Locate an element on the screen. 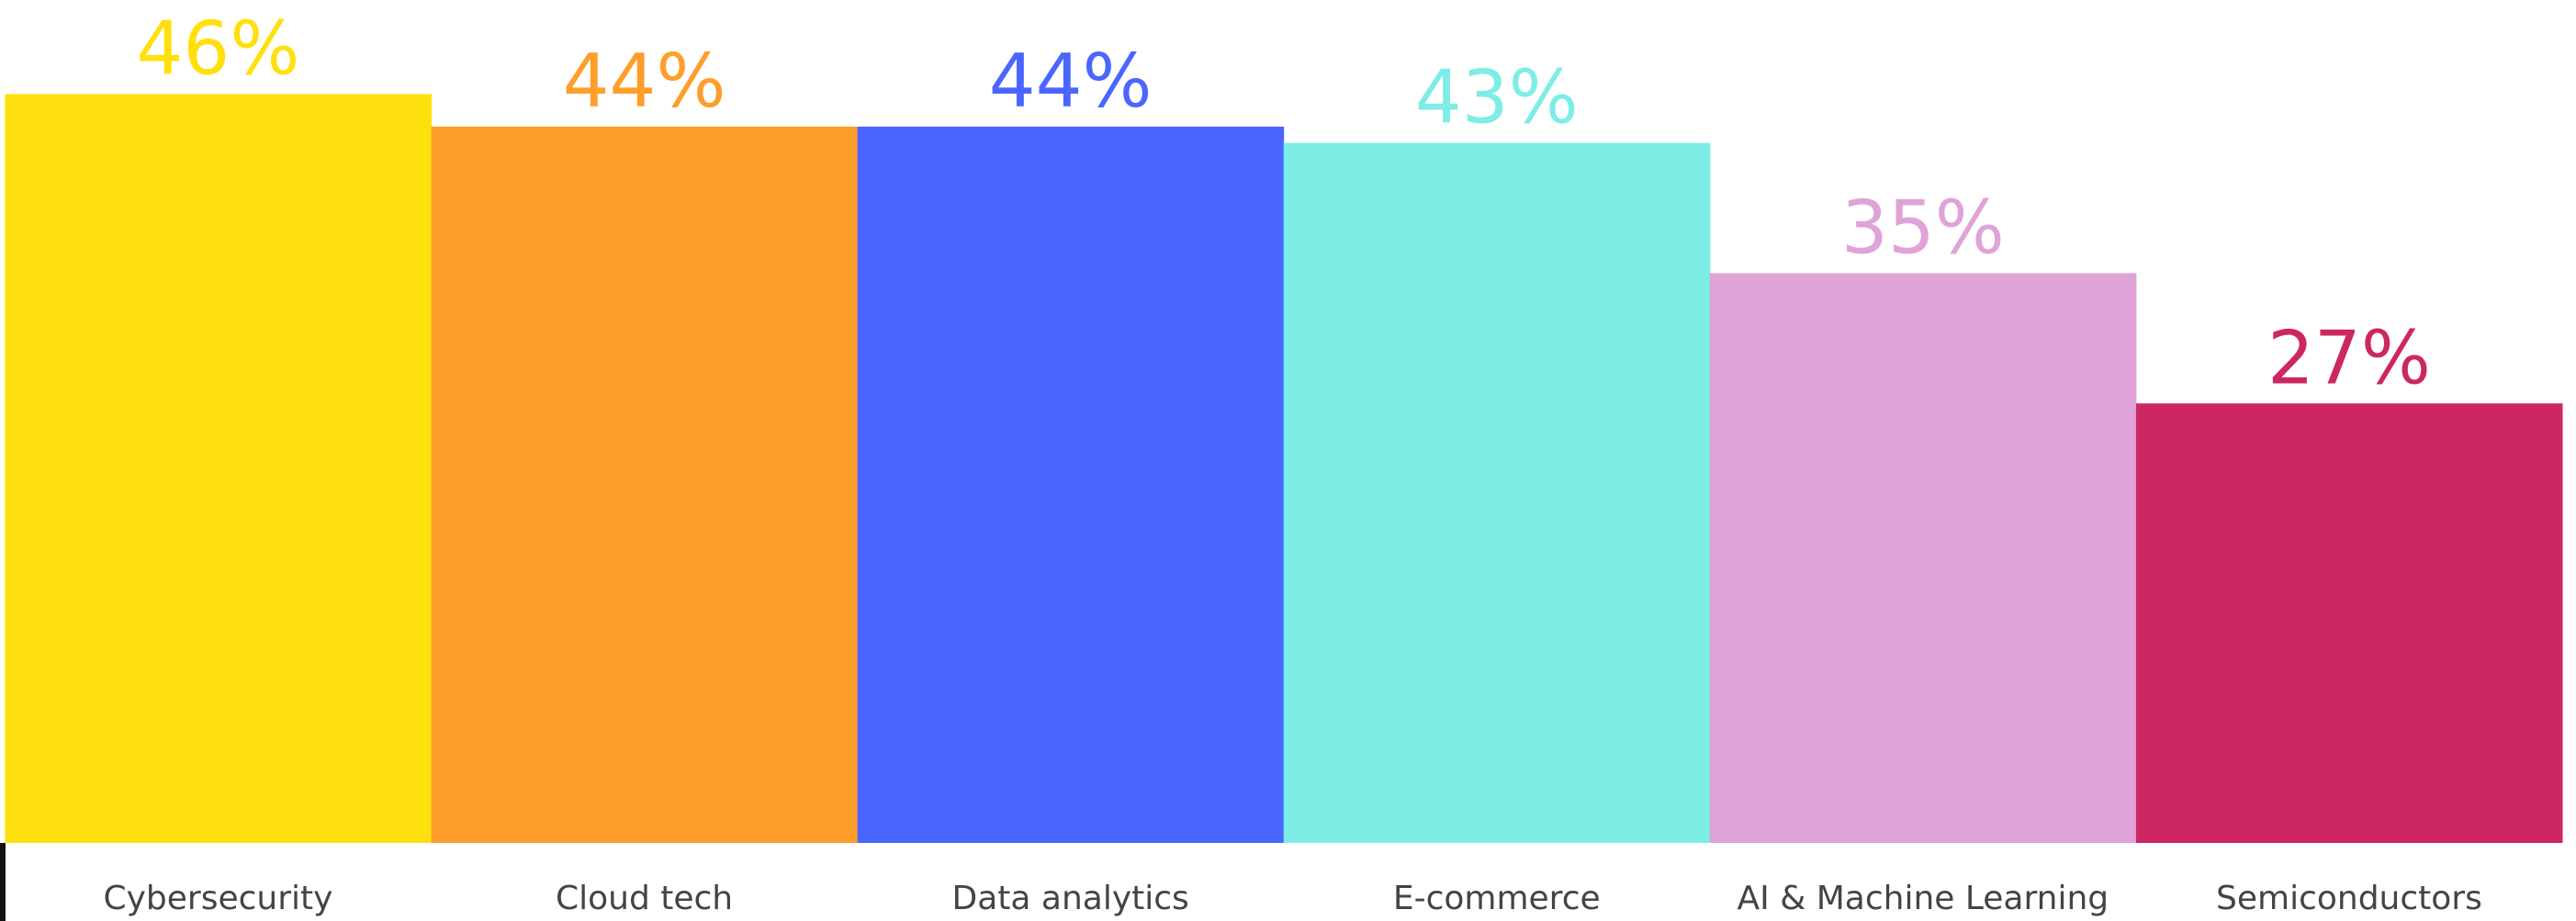 This screenshot has height=921, width=2576. x-tick-label: E-commerce is located at coordinates (1497, 898).